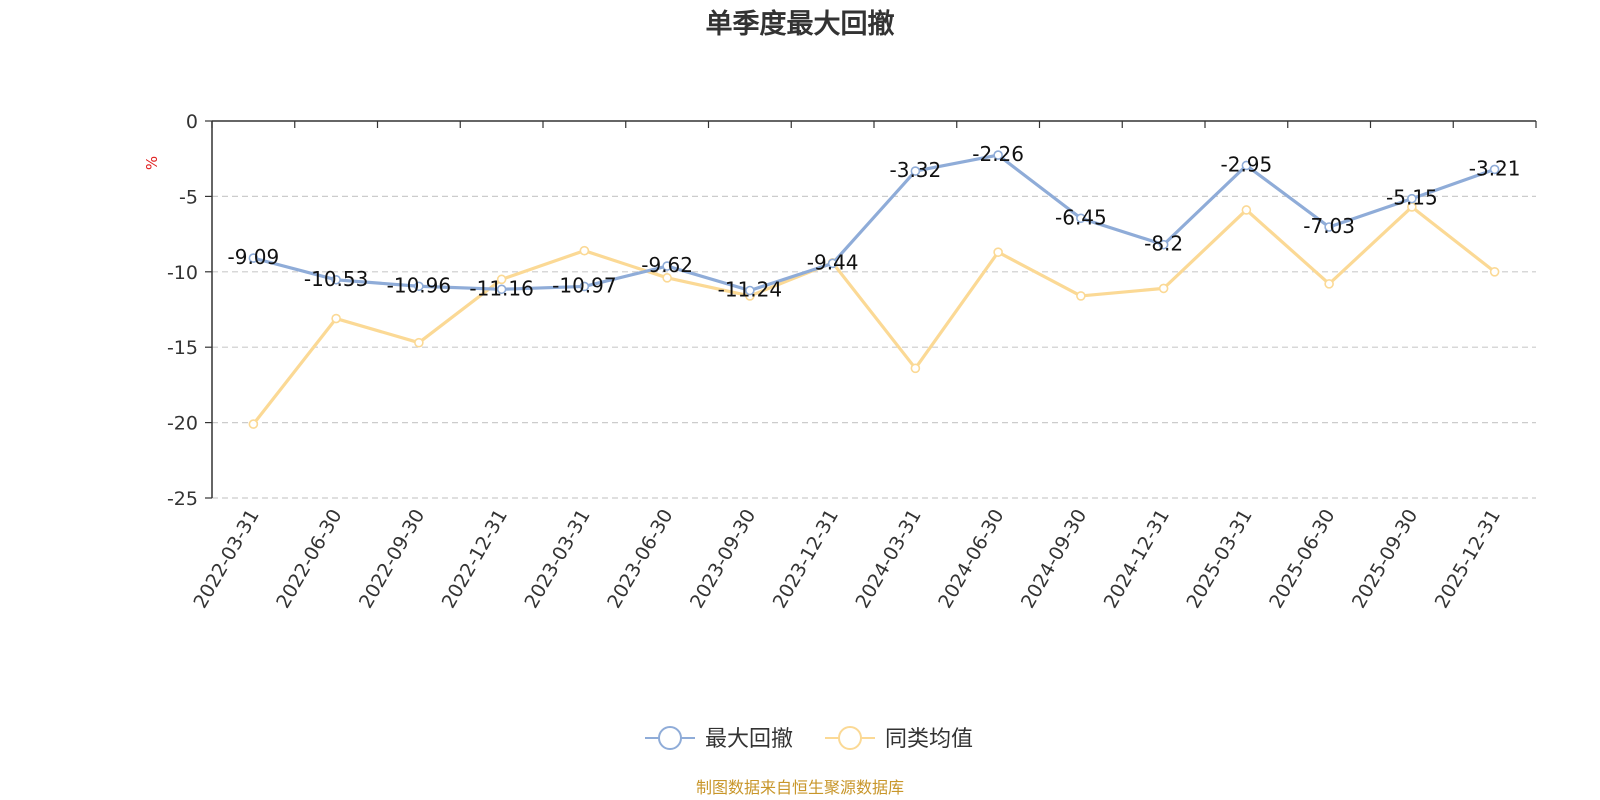  Describe the element at coordinates (800, 787) in the screenshot. I see `source-note: 制图数据来自恒生聚源数据库` at that location.